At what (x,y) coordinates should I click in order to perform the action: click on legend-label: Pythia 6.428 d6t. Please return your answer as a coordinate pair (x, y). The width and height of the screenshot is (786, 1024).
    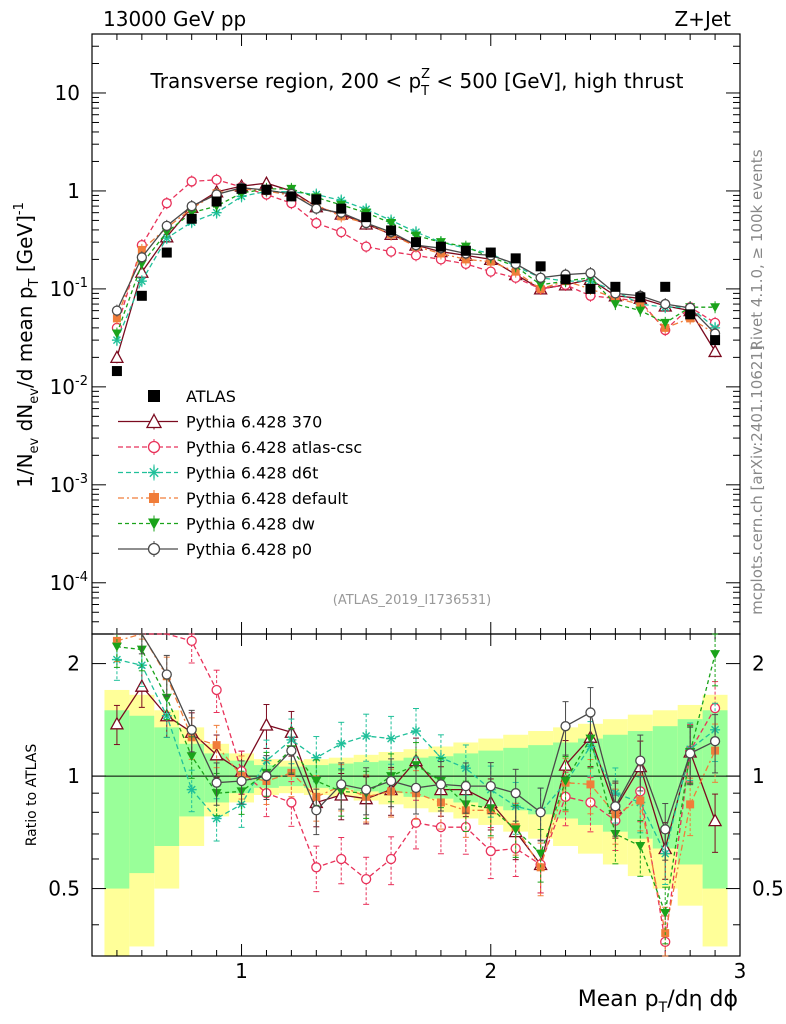
    Looking at the image, I should click on (252, 473).